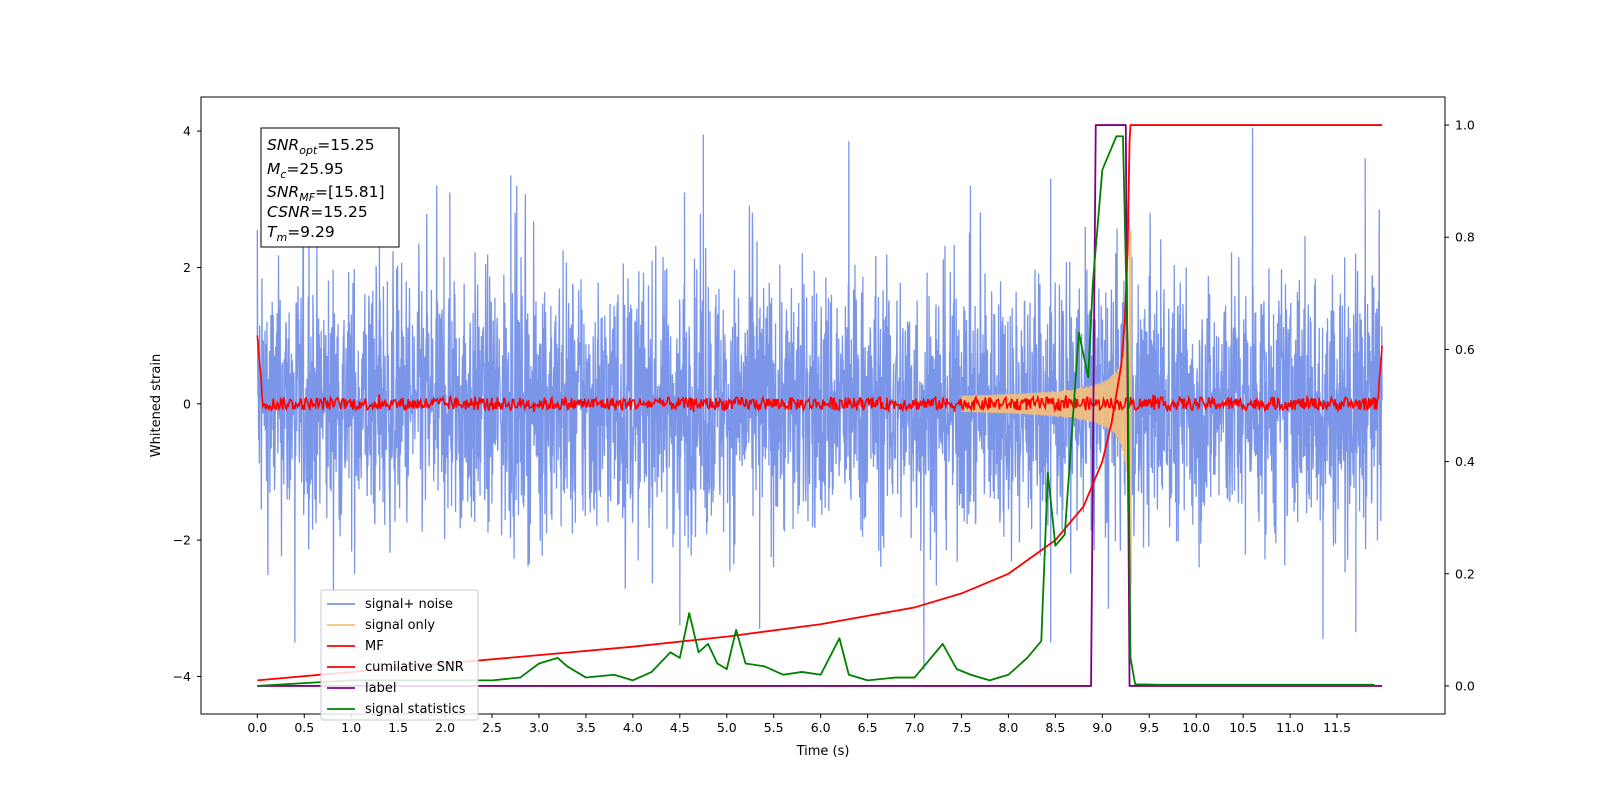 The image size is (1600, 800). I want to click on legend-label-mf: MF, so click(374, 646).